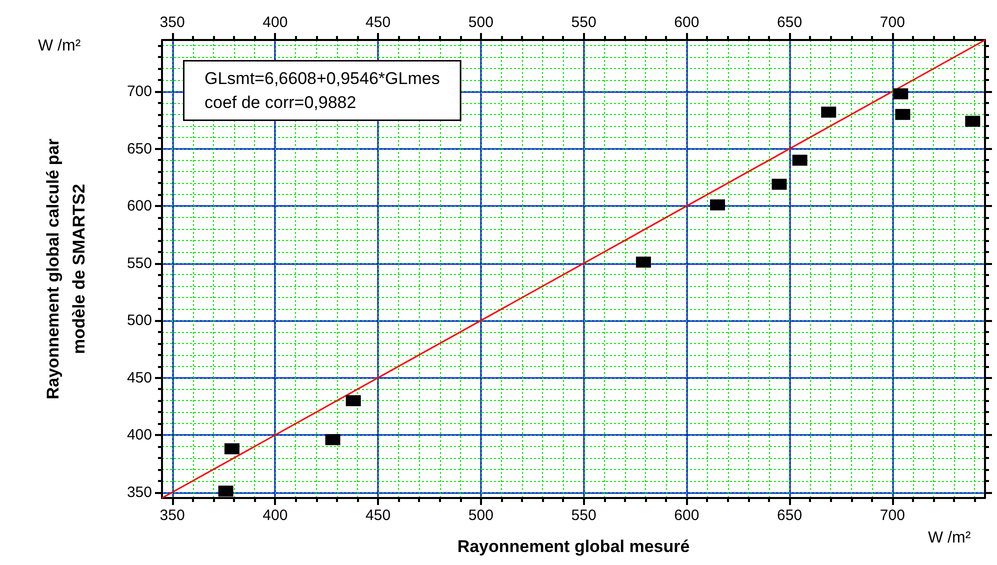 This screenshot has height=565, width=997. I want to click on x-tick-label: 500, so click(481, 515).